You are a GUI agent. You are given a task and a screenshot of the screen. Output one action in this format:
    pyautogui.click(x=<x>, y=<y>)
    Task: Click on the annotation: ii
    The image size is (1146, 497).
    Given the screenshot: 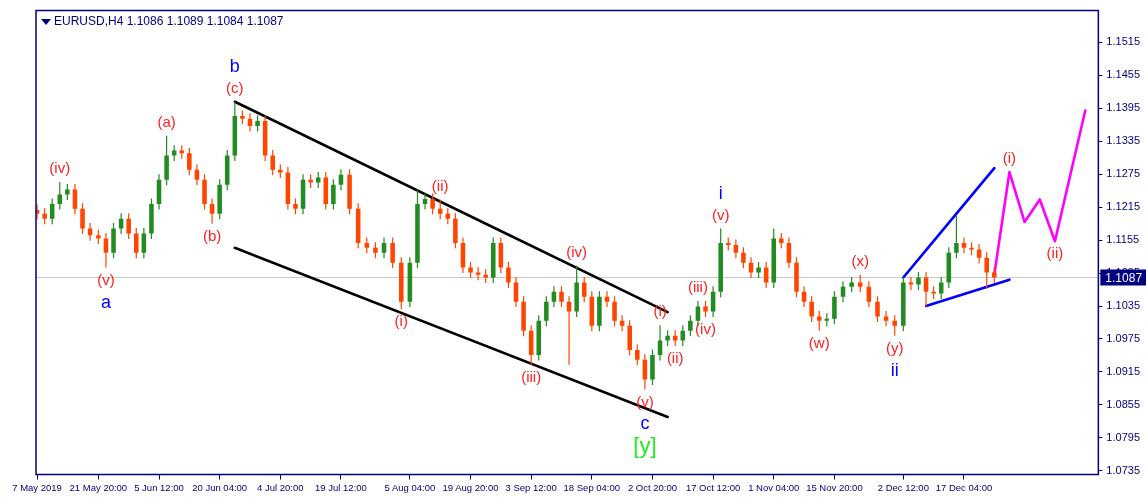 What is the action you would take?
    pyautogui.click(x=894, y=369)
    